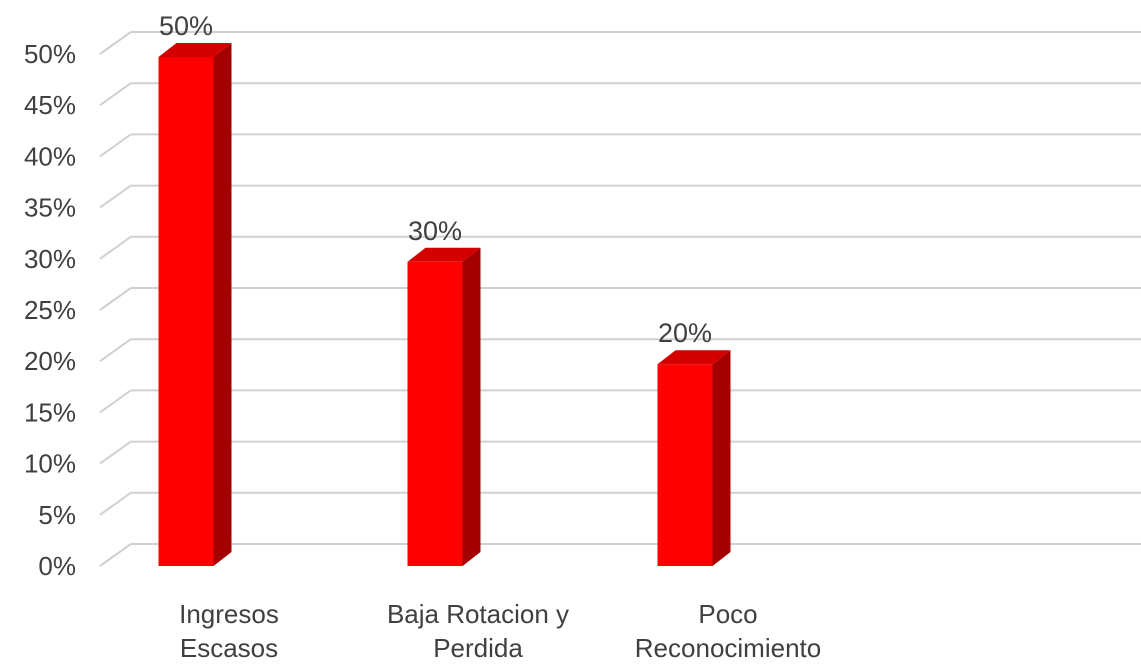 This screenshot has height=666, width=1141. I want to click on y-tick-label: 30%, so click(50, 259).